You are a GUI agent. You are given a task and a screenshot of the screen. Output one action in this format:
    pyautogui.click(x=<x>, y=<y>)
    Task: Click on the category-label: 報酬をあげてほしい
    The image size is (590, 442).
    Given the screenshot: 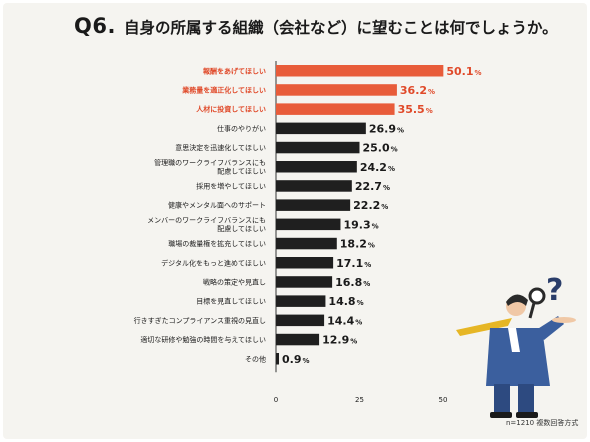 What is the action you would take?
    pyautogui.click(x=234, y=70)
    